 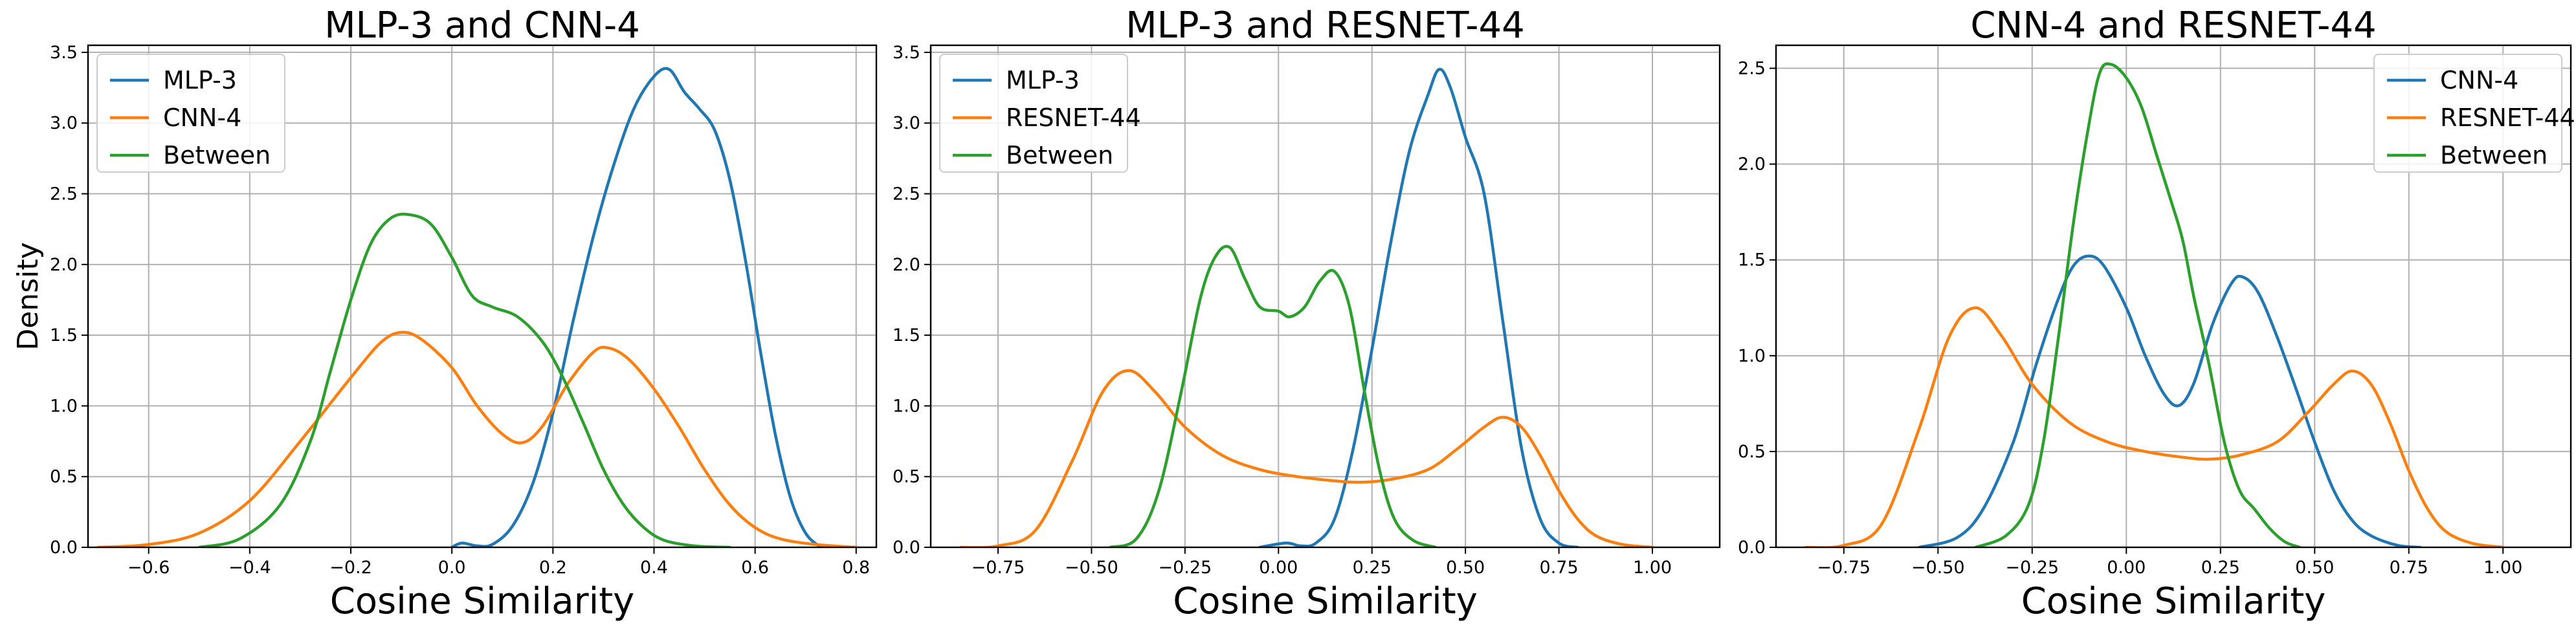 I want to click on x-tick-label: −0.2, so click(x=350, y=568).